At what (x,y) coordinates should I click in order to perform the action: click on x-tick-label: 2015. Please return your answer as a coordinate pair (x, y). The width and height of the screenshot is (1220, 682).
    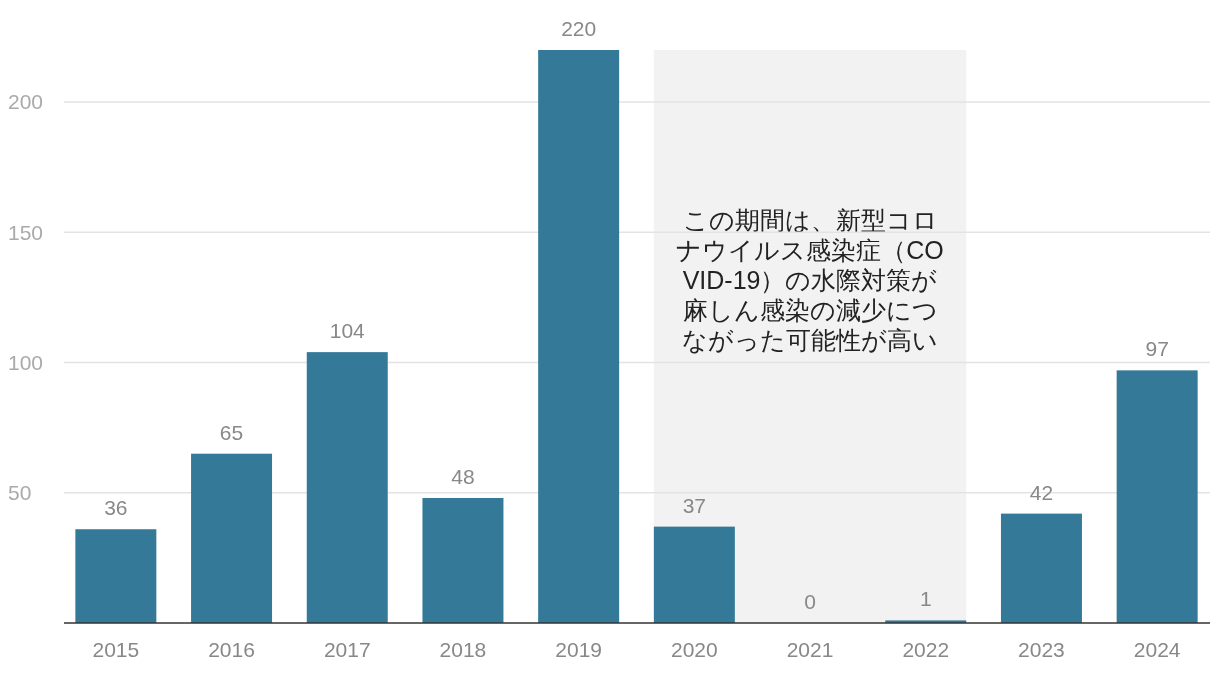
    Looking at the image, I should click on (116, 649).